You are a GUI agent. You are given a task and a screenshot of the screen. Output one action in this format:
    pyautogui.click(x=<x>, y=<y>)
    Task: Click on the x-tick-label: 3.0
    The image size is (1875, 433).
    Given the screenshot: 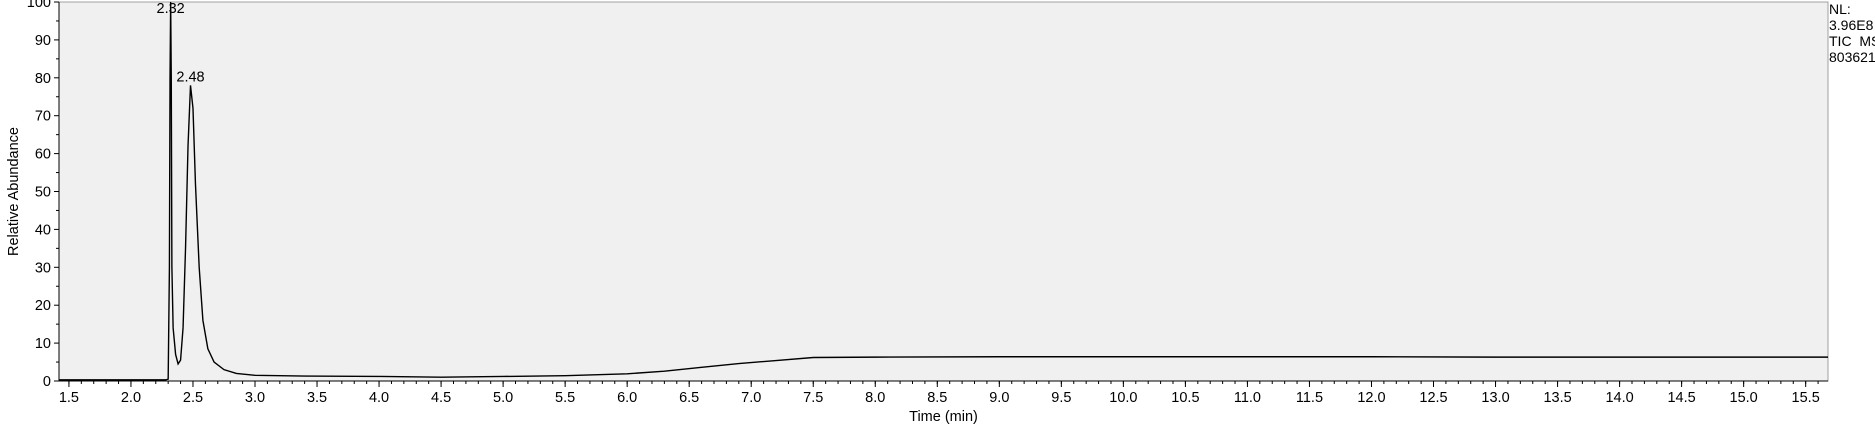 What is the action you would take?
    pyautogui.click(x=255, y=398)
    